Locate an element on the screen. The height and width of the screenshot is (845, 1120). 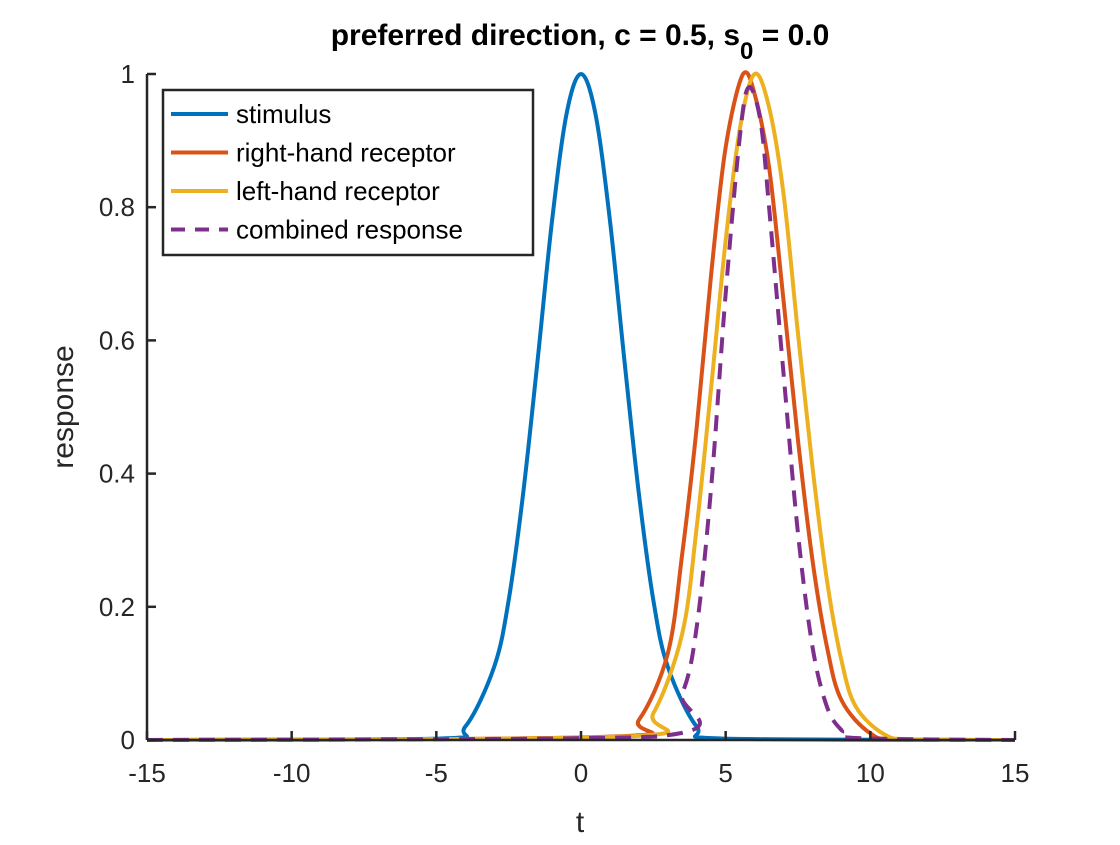
x-axis-label: t is located at coordinates (580, 822).